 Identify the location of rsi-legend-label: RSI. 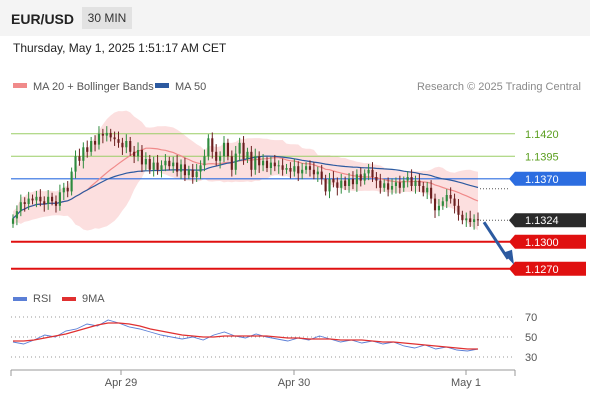
(42, 299).